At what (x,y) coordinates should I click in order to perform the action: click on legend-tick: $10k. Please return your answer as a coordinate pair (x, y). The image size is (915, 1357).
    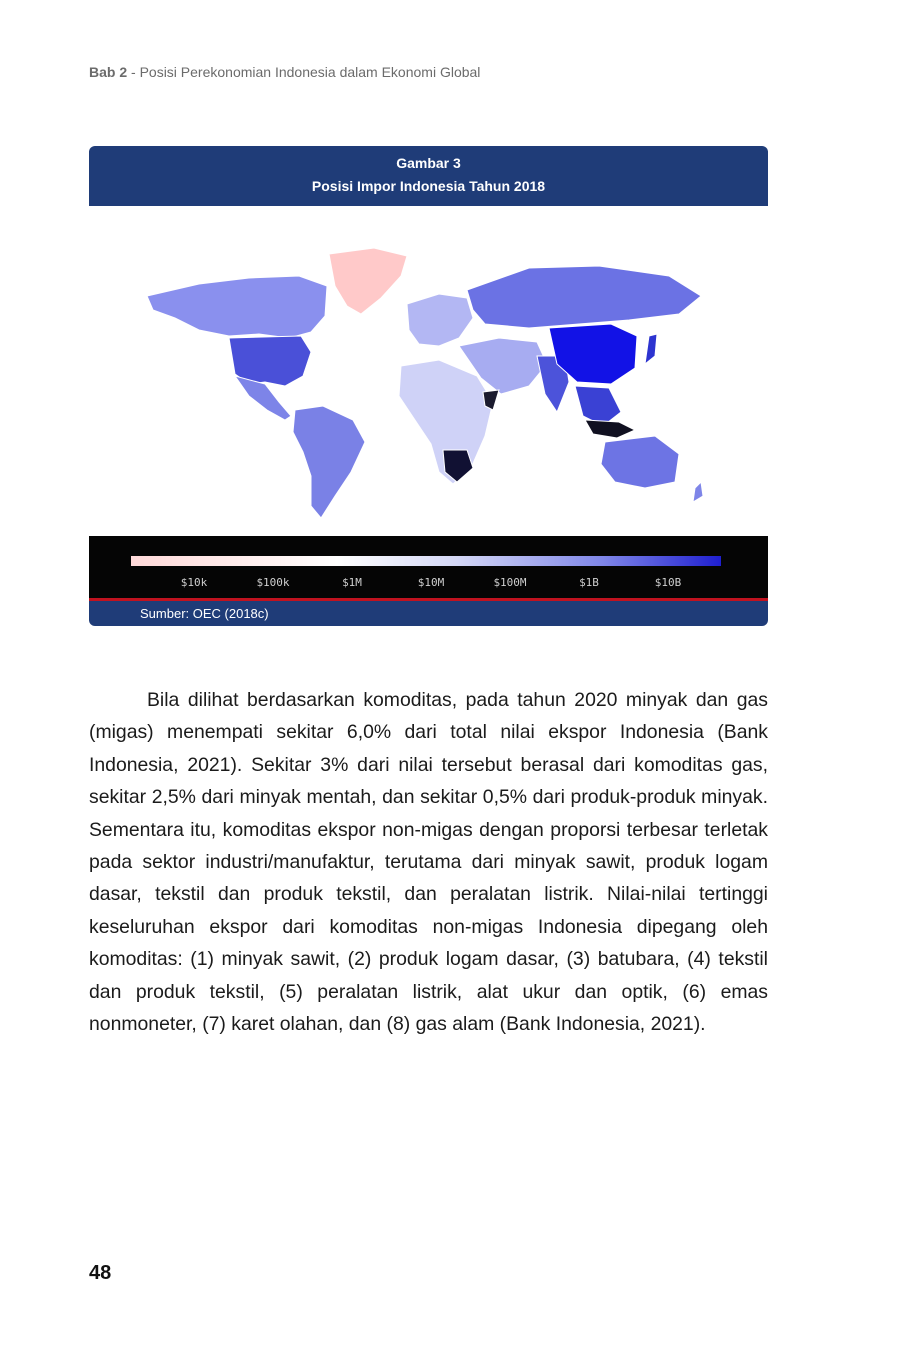
    Looking at the image, I should click on (194, 582).